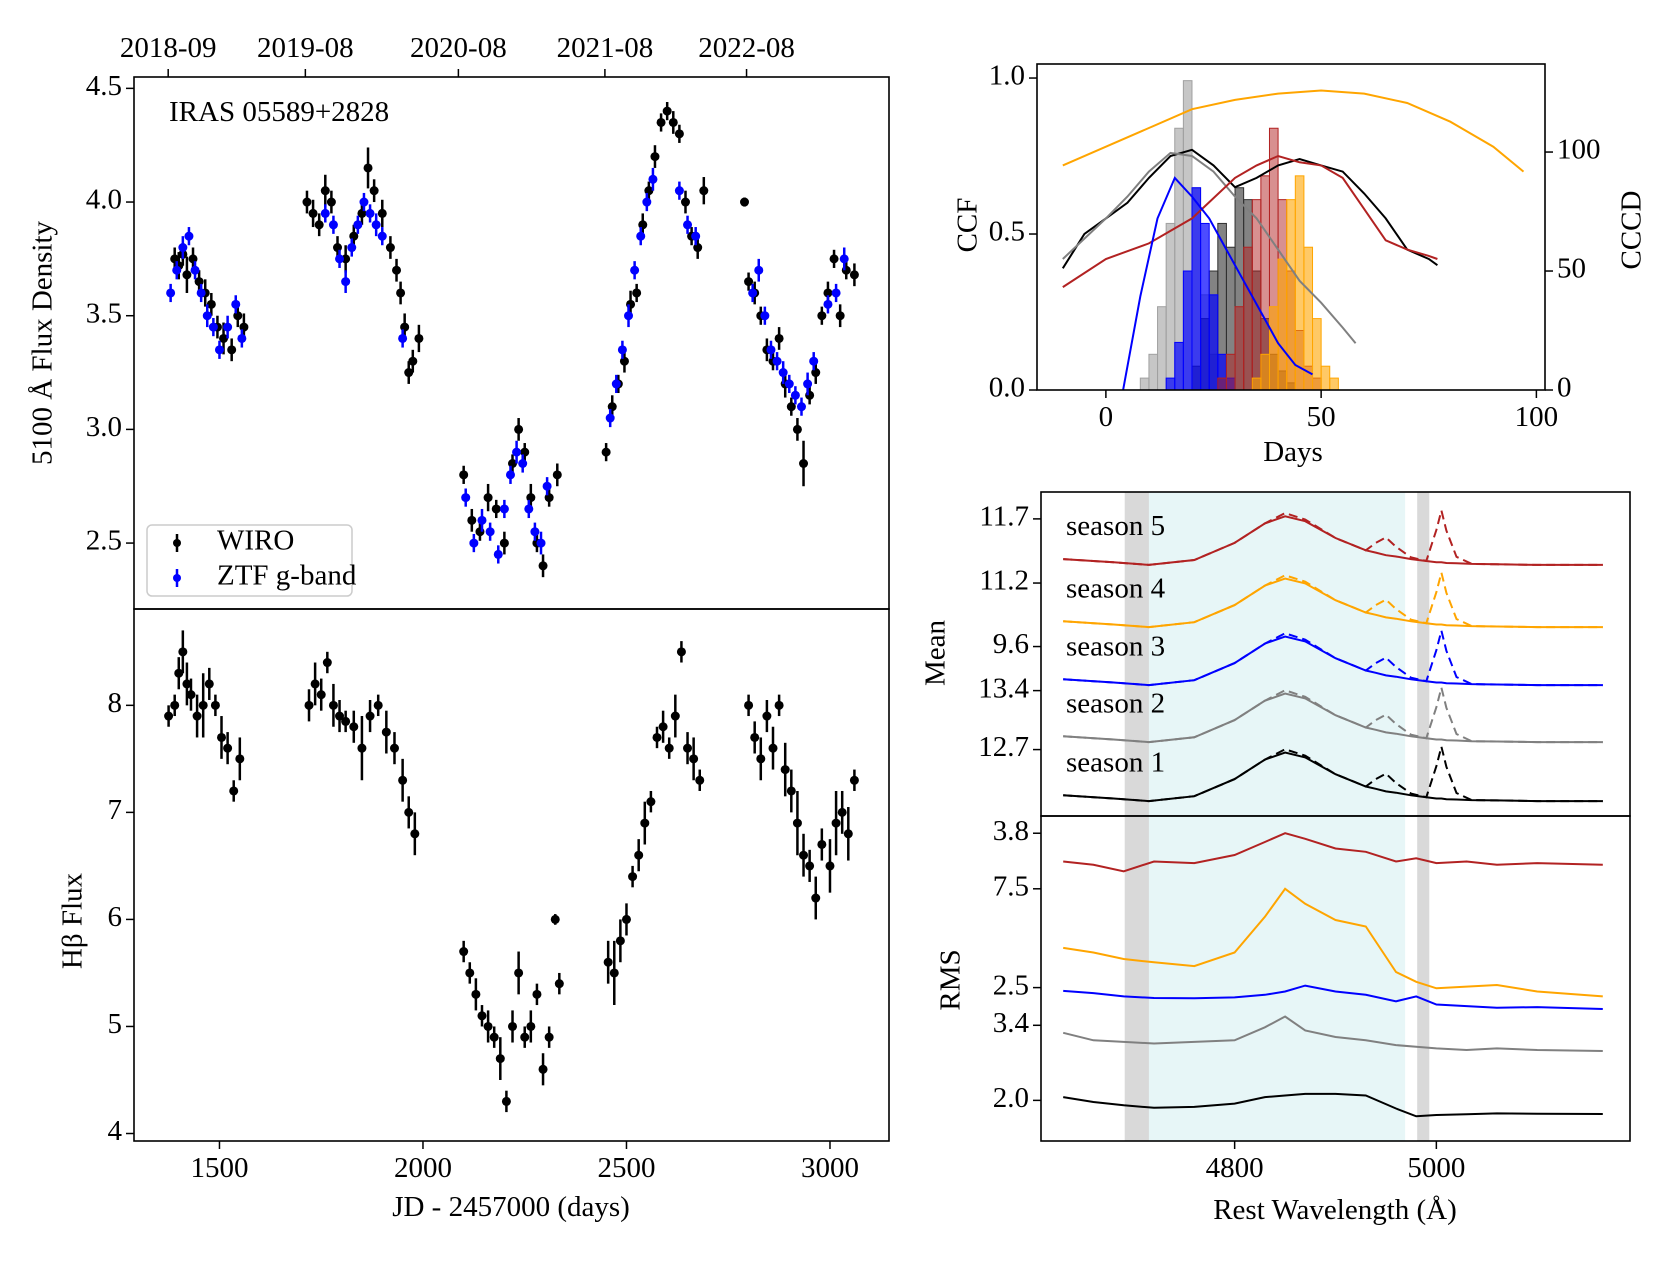 The height and width of the screenshot is (1283, 1661). I want to click on x-tick-label: 2000, so click(423, 1168).